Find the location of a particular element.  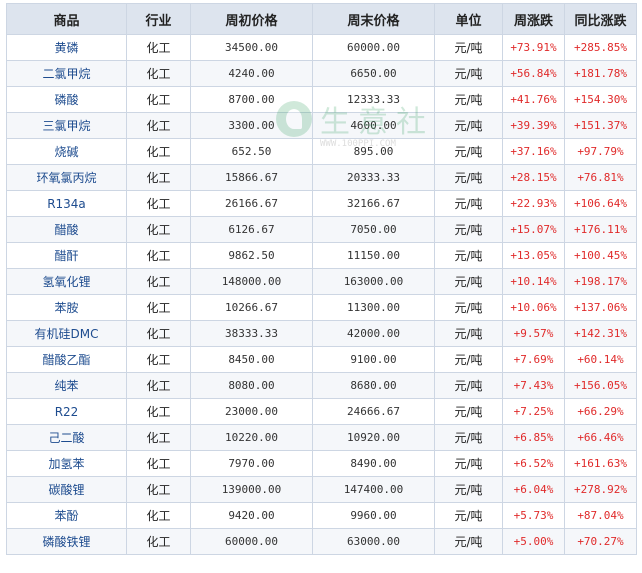

product-name: 苯胺 is located at coordinates (66, 307).